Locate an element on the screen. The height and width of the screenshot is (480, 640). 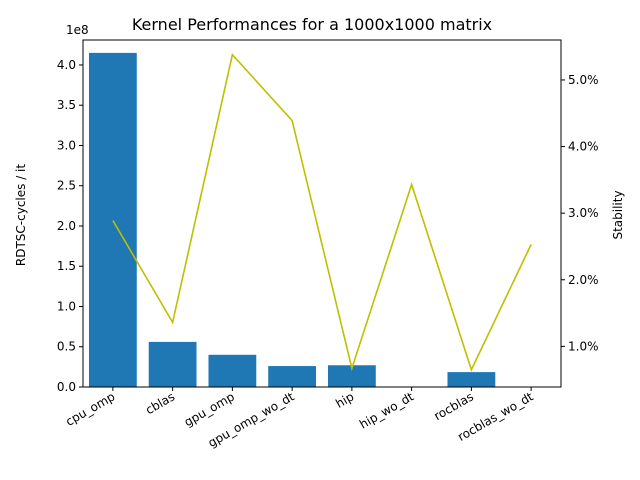
secondary-y-tick-label: 1.0% is located at coordinates (583, 346).